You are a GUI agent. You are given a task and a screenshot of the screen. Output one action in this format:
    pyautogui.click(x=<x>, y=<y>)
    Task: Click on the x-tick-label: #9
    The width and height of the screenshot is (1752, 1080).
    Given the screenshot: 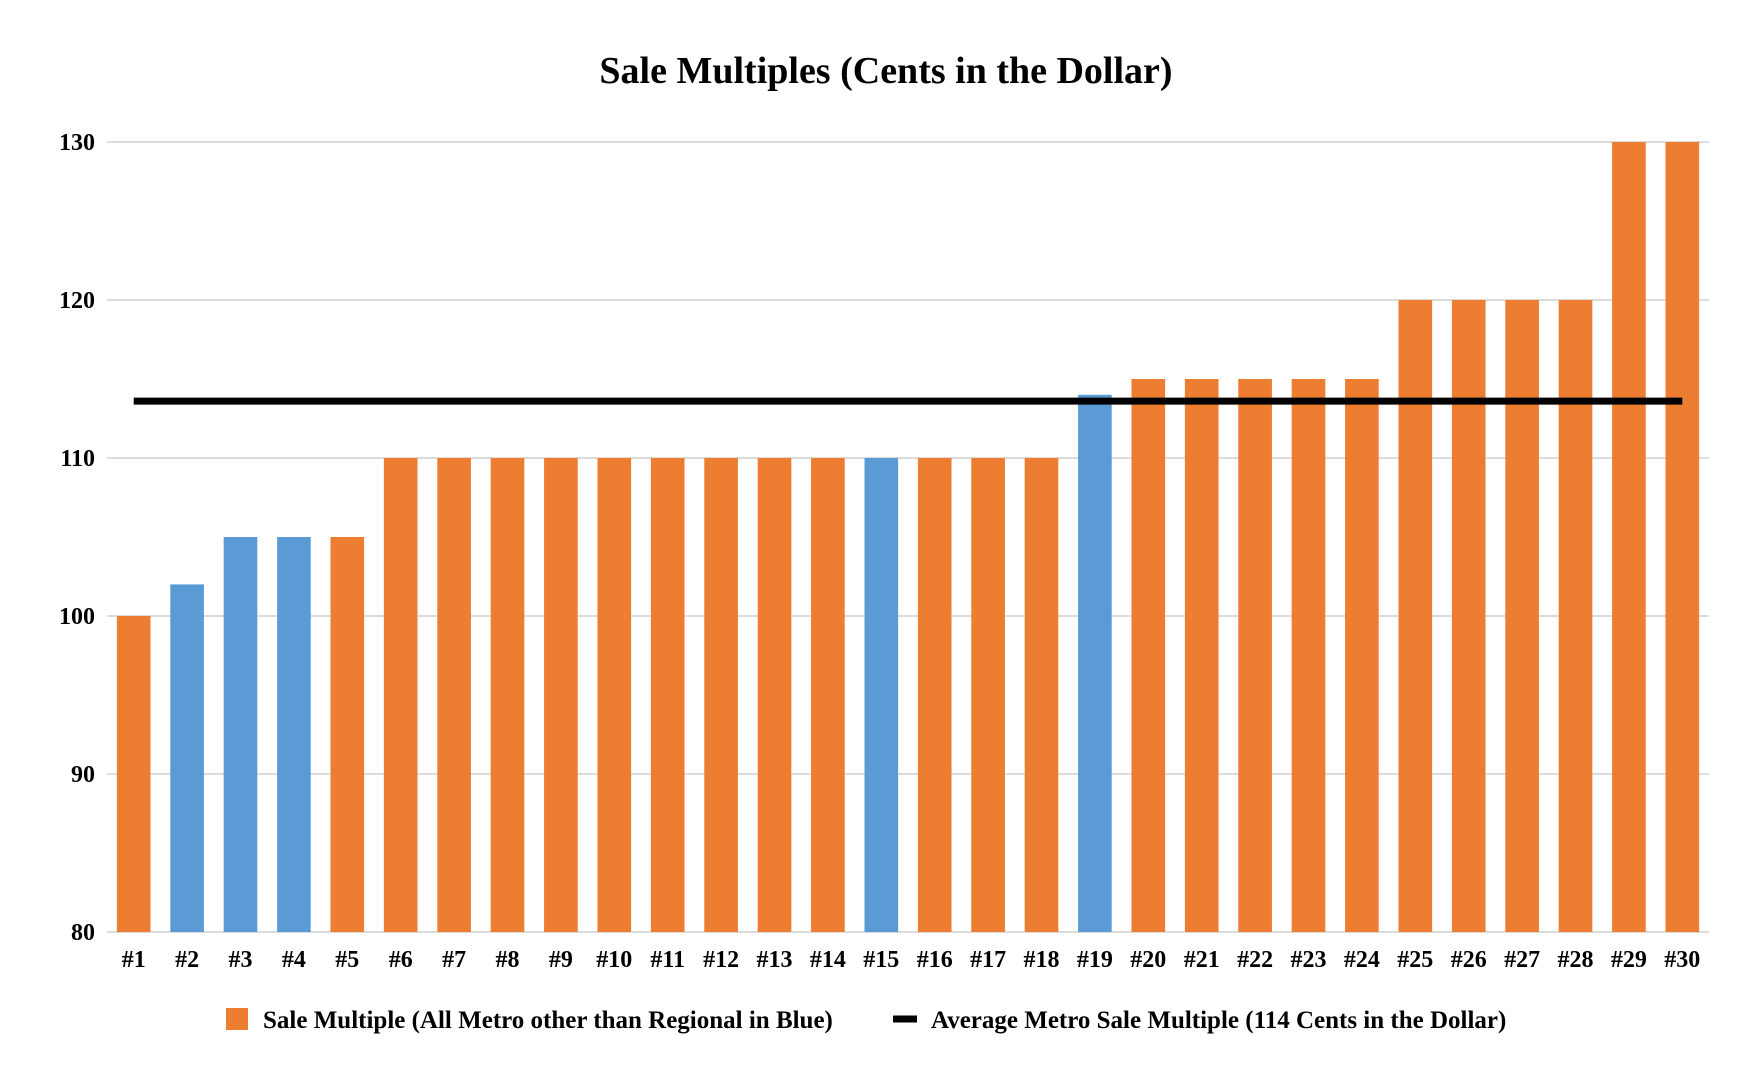 What is the action you would take?
    pyautogui.click(x=561, y=960)
    